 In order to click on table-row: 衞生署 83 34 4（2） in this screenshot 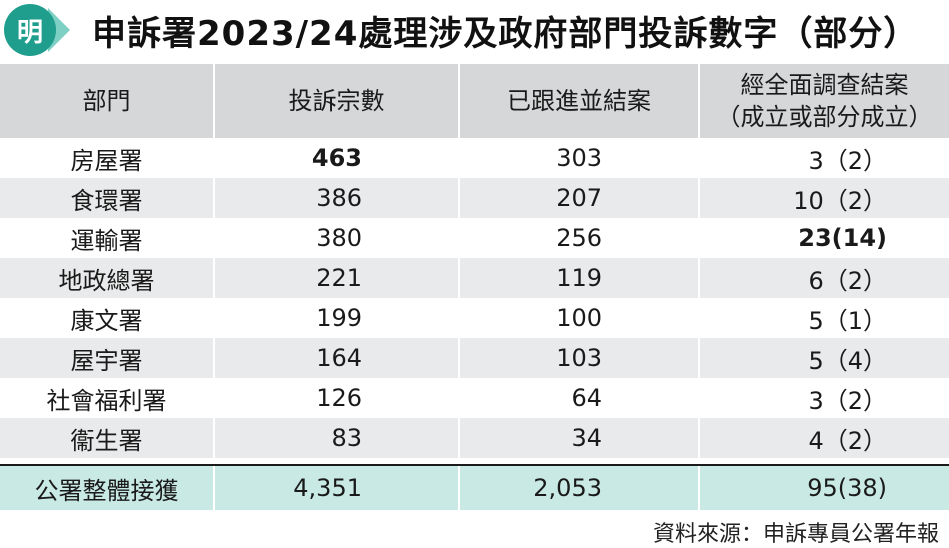, I will do `click(474, 438)`.